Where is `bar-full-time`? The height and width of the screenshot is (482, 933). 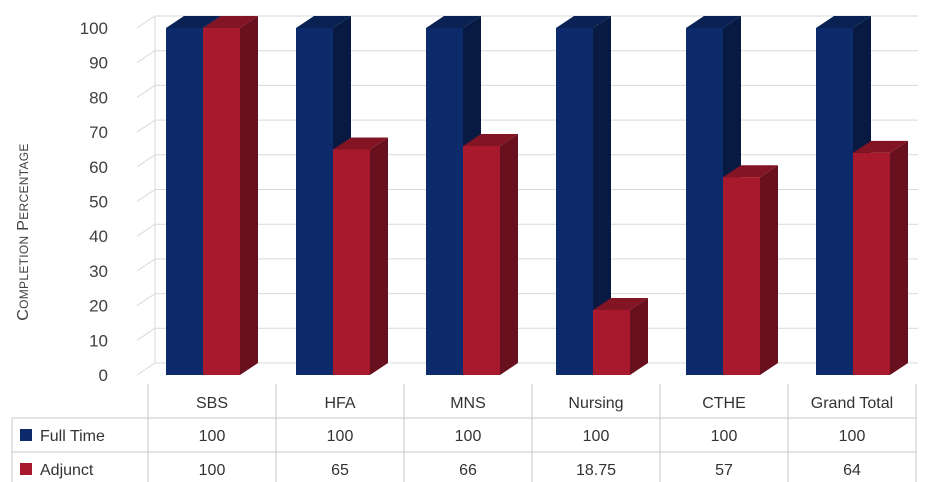
bar-full-time is located at coordinates (583, 195).